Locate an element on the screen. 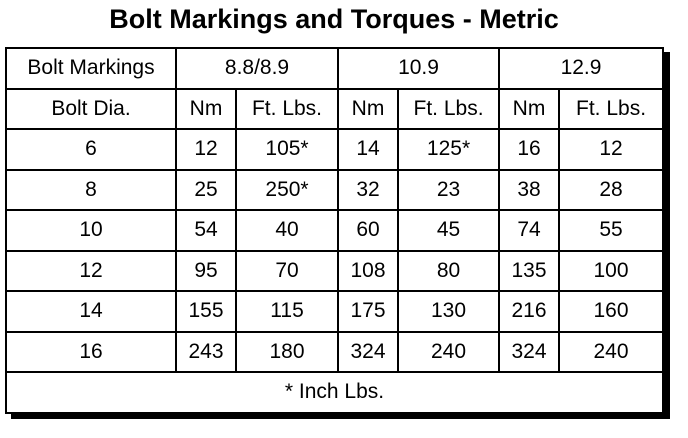 This screenshot has height=438, width=688. table-row: 6 12 105* 14 125* 16 12 is located at coordinates (335, 149).